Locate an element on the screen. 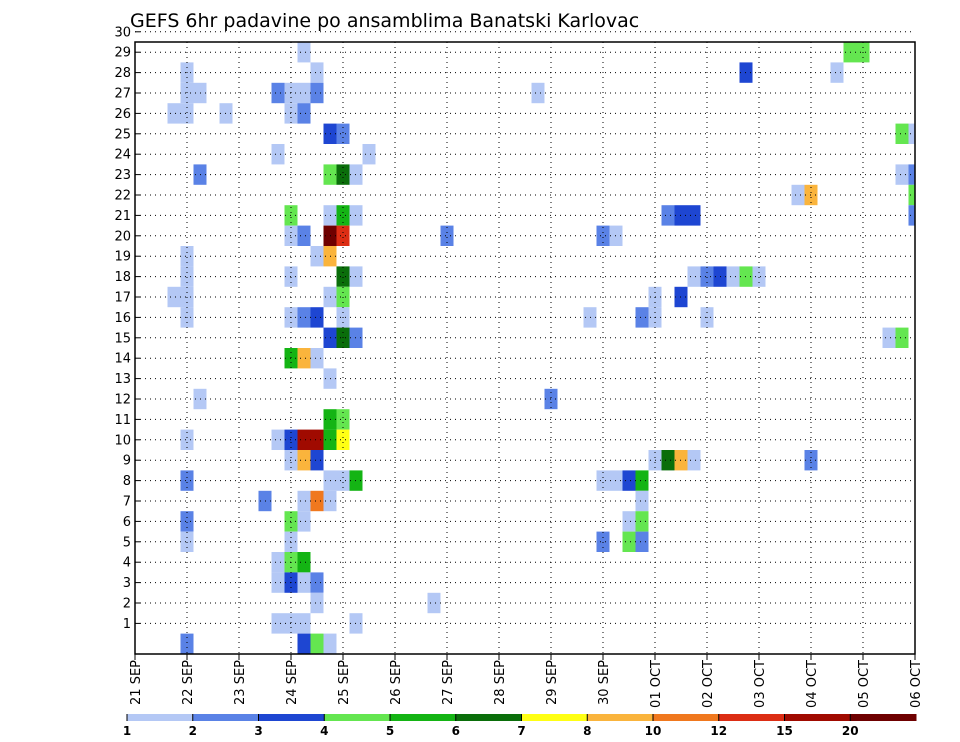 The height and width of the screenshot is (742, 960). legend-label: 4 is located at coordinates (324, 731).